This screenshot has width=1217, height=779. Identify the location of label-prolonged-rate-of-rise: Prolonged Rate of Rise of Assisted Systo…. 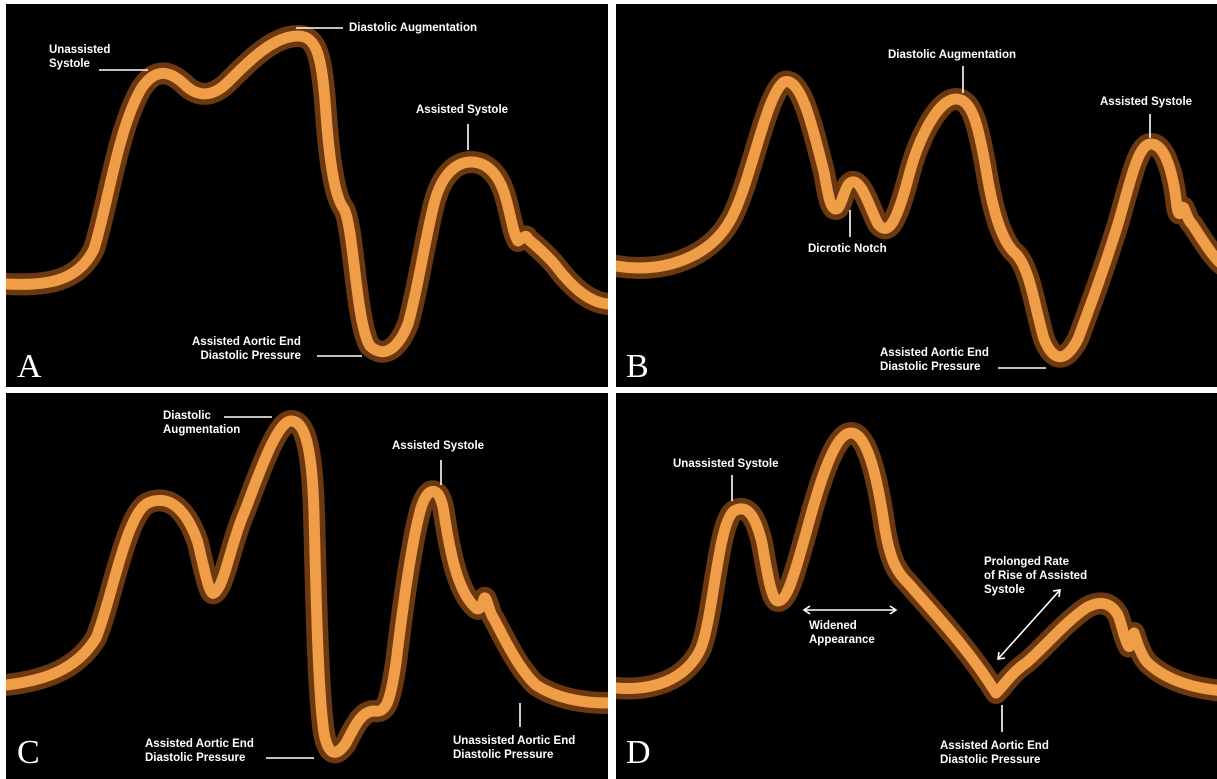
(1036, 576).